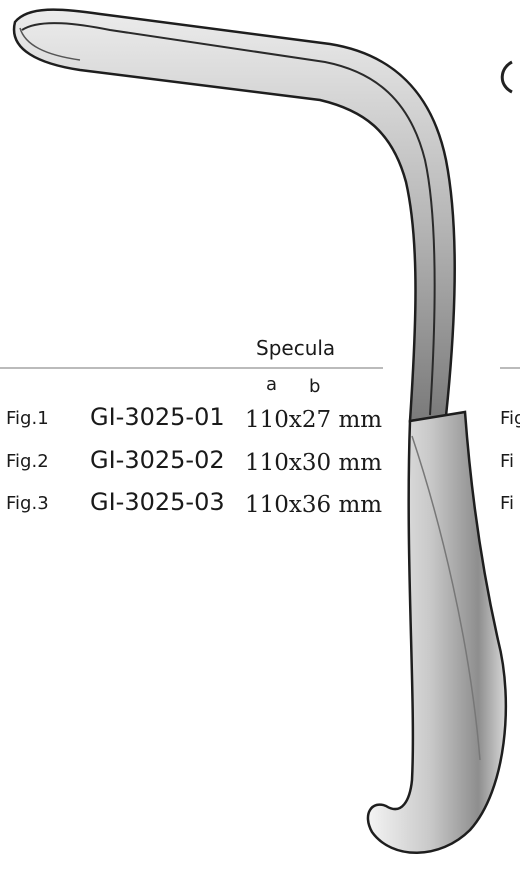 The image size is (520, 873). I want to click on article-code: GI-3025-01, so click(157, 417).